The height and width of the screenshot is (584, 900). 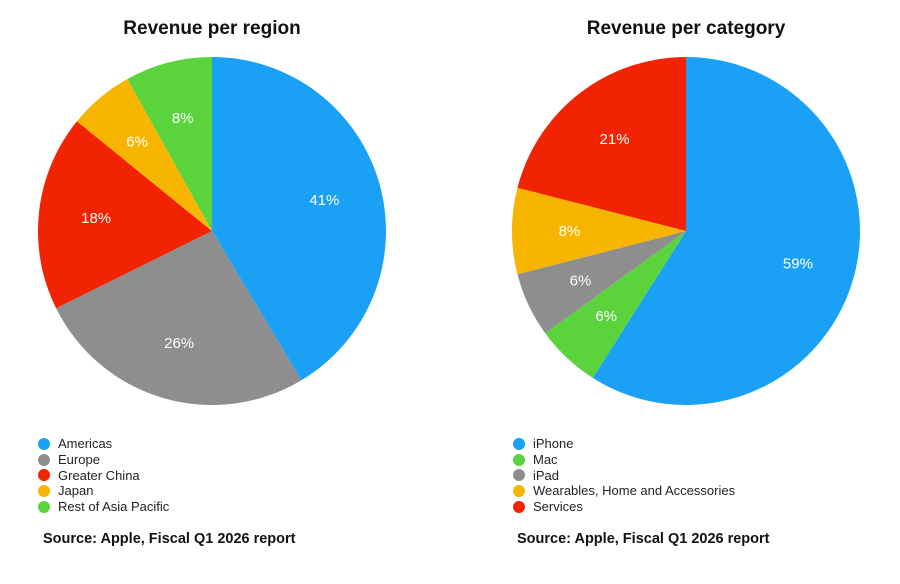 What do you see at coordinates (634, 491) in the screenshot?
I see `legend-label: Wearables, Home and Accessories` at bounding box center [634, 491].